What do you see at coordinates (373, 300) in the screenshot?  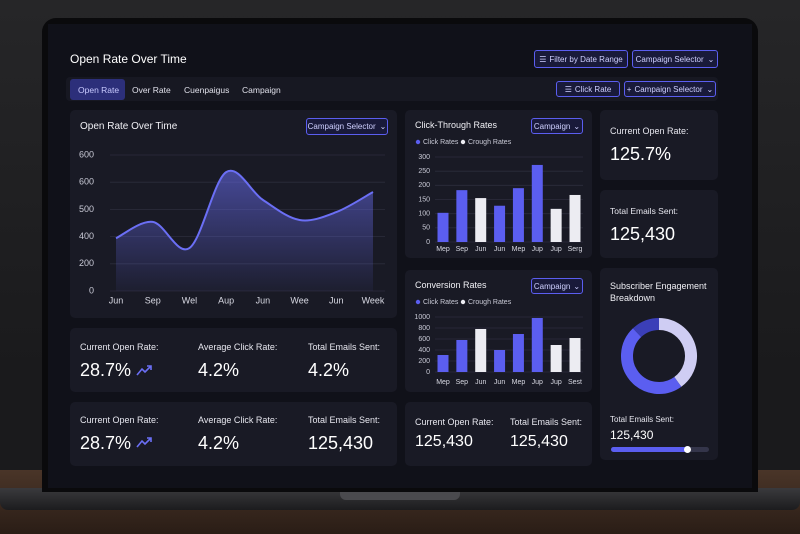 I see `x-tick-label: Week` at bounding box center [373, 300].